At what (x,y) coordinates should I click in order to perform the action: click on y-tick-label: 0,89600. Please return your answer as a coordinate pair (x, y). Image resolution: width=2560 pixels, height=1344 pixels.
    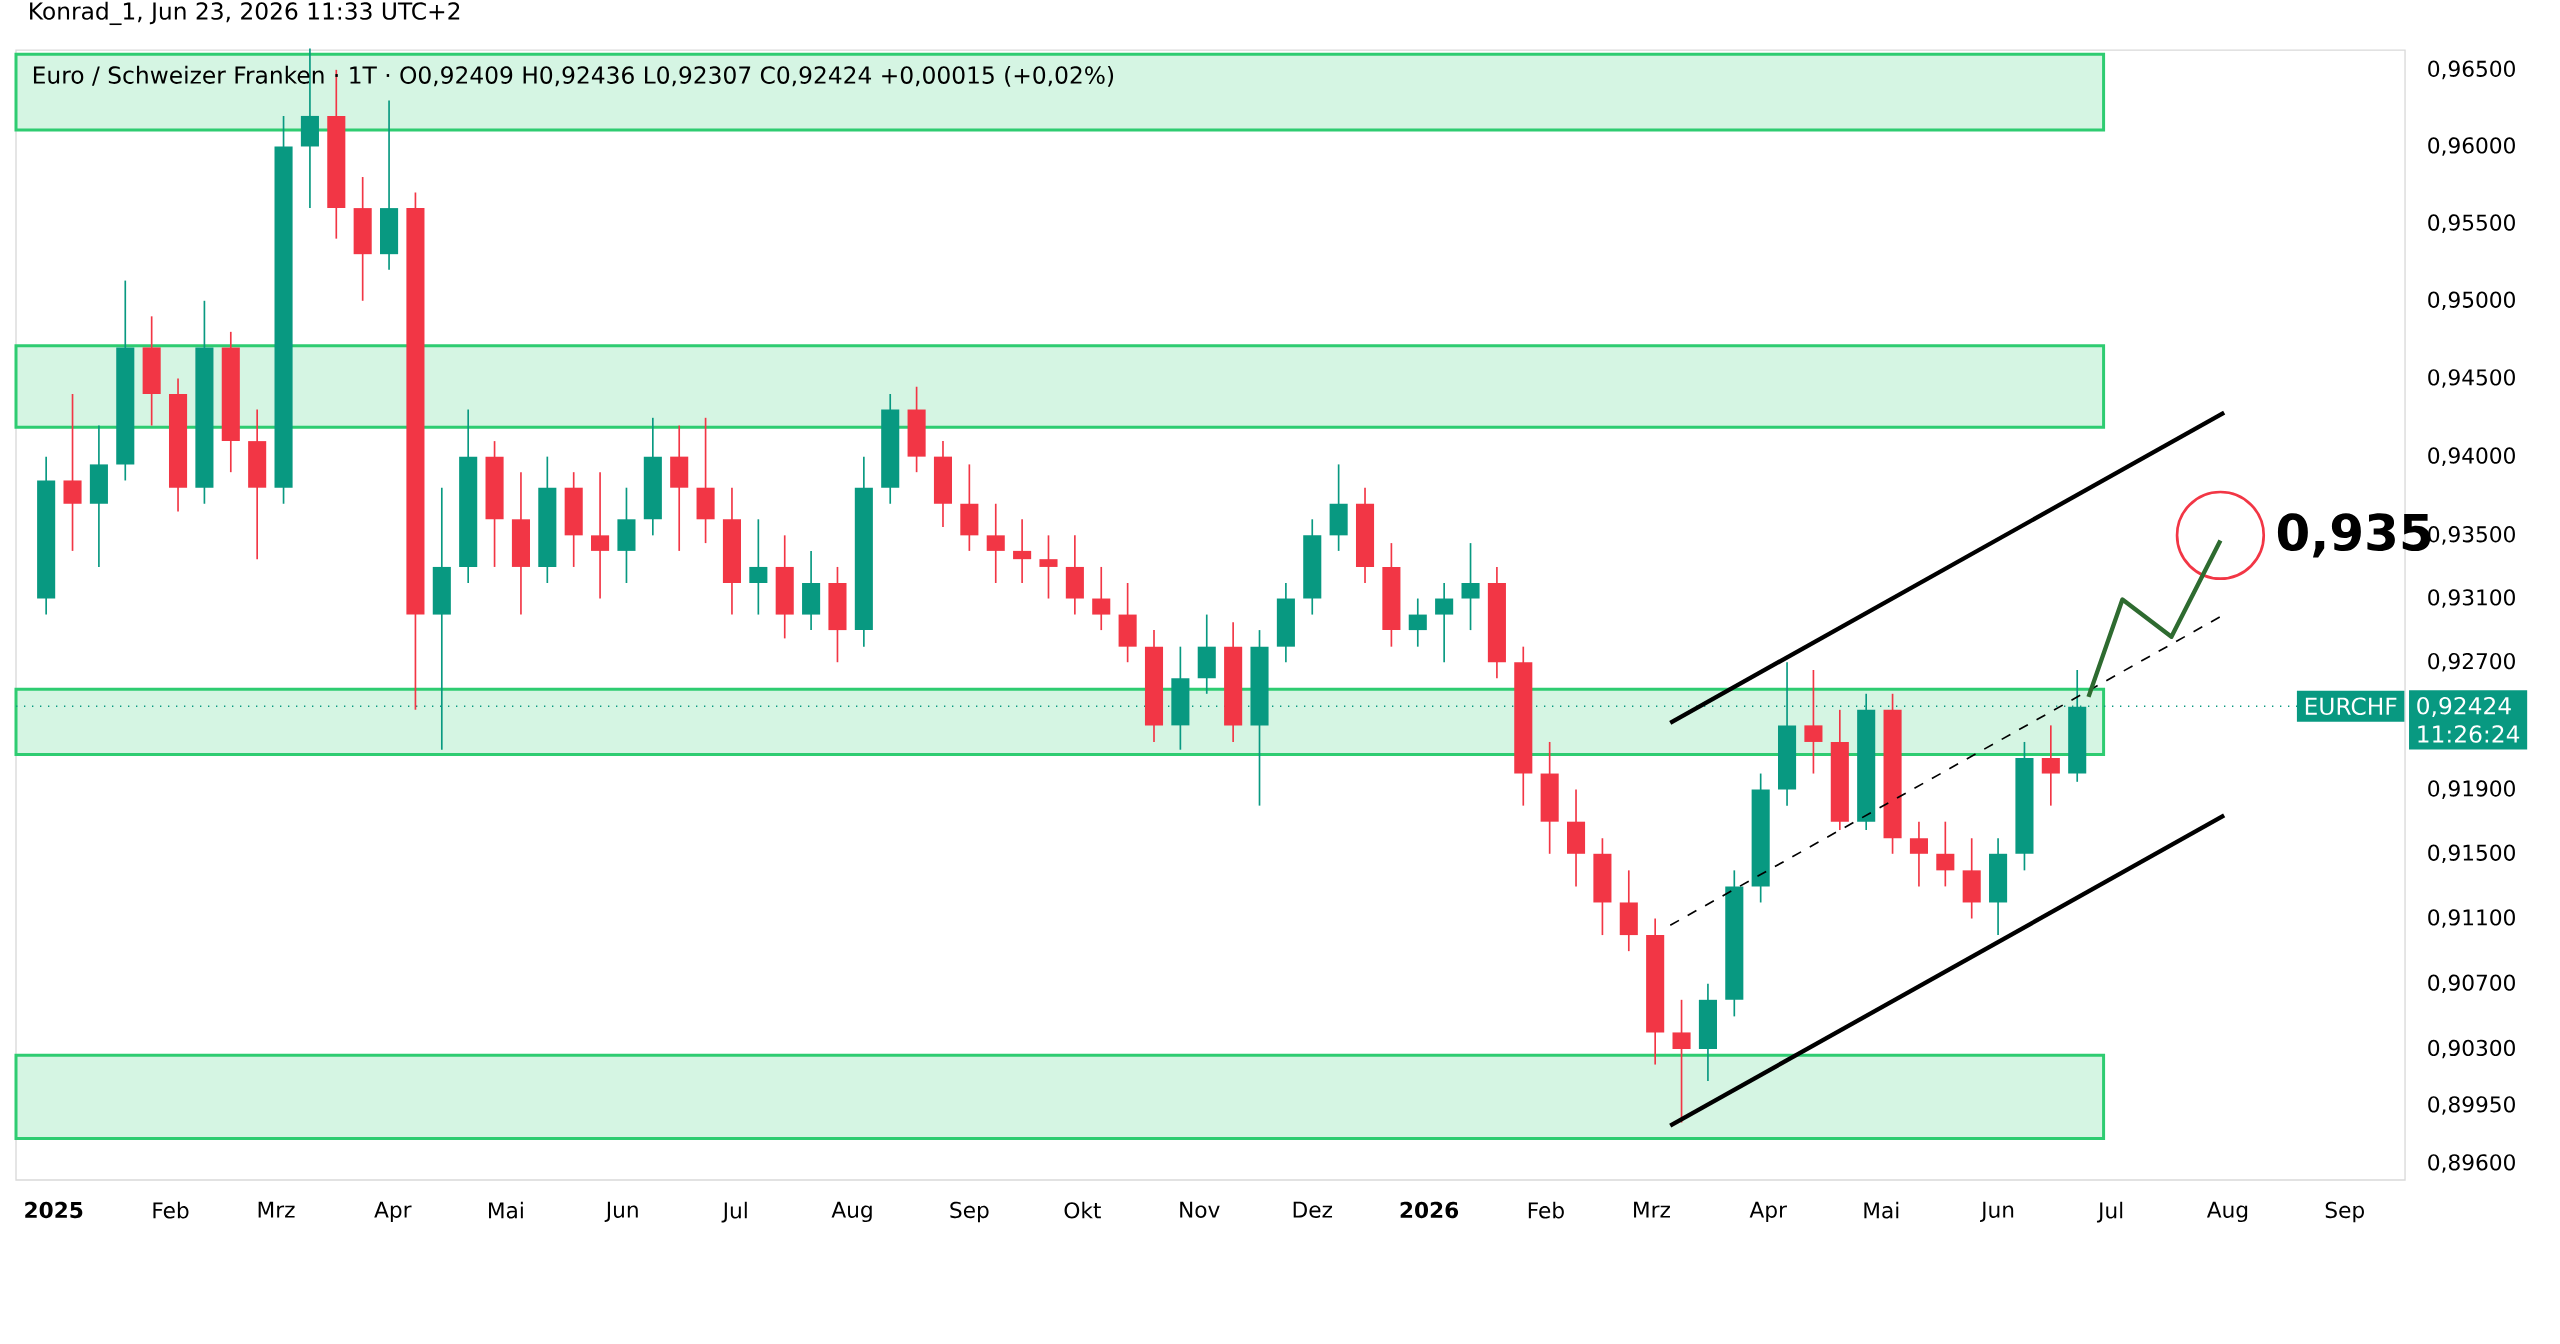
    Looking at the image, I should click on (2471, 1163).